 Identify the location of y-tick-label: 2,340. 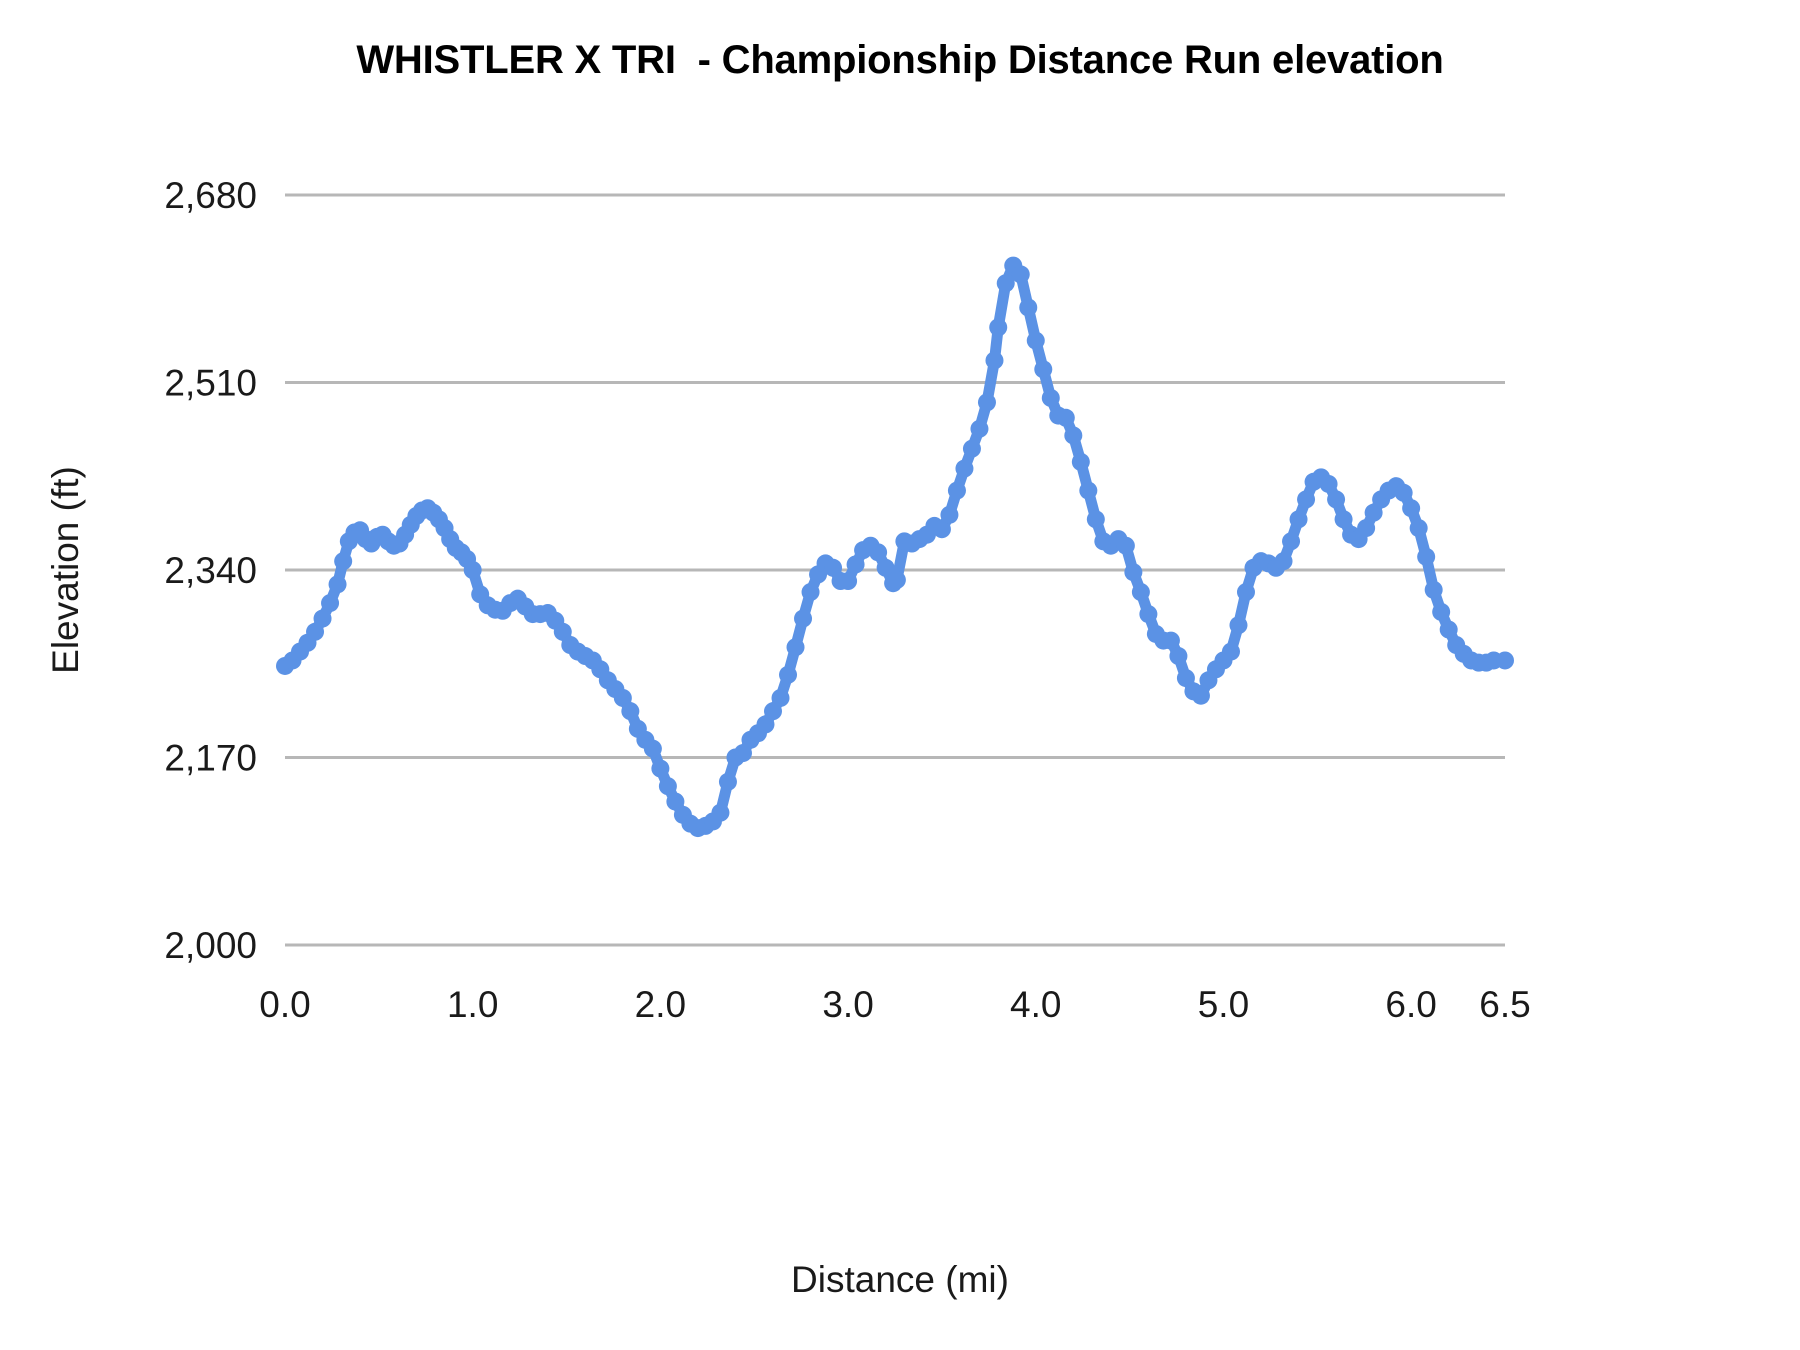
(210, 570).